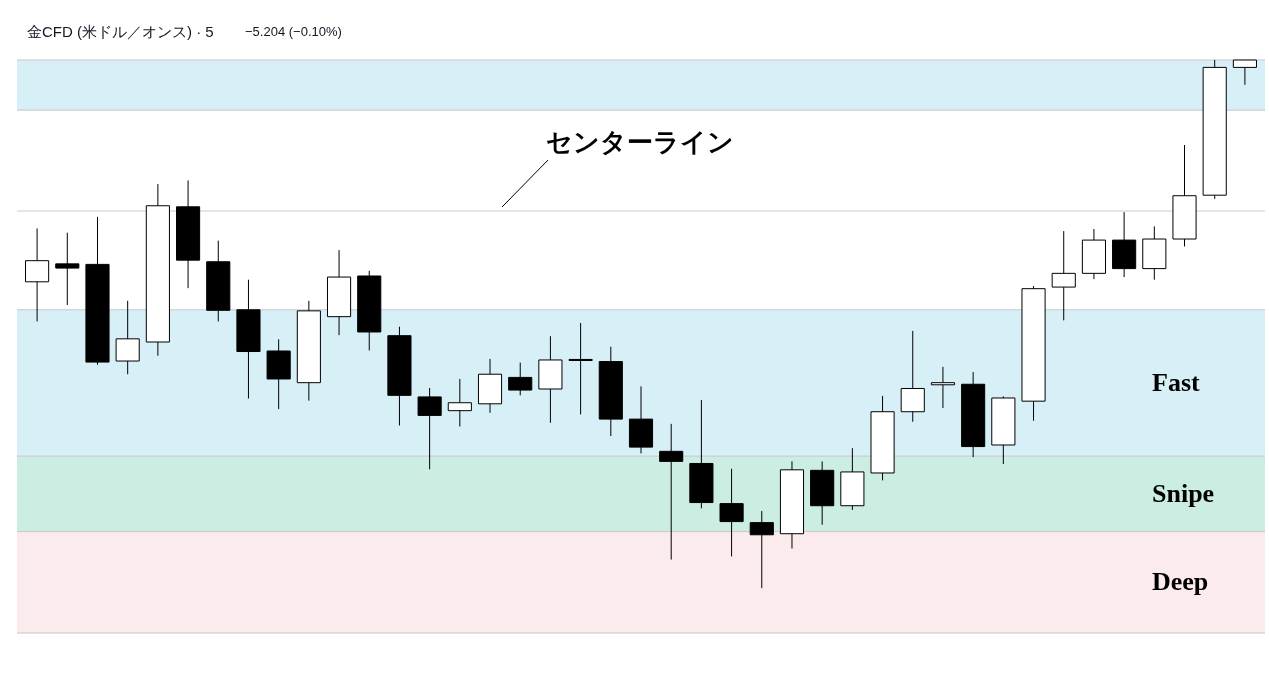 The height and width of the screenshot is (695, 1269). What do you see at coordinates (1176, 382) in the screenshot?
I see `band-label: Fast` at bounding box center [1176, 382].